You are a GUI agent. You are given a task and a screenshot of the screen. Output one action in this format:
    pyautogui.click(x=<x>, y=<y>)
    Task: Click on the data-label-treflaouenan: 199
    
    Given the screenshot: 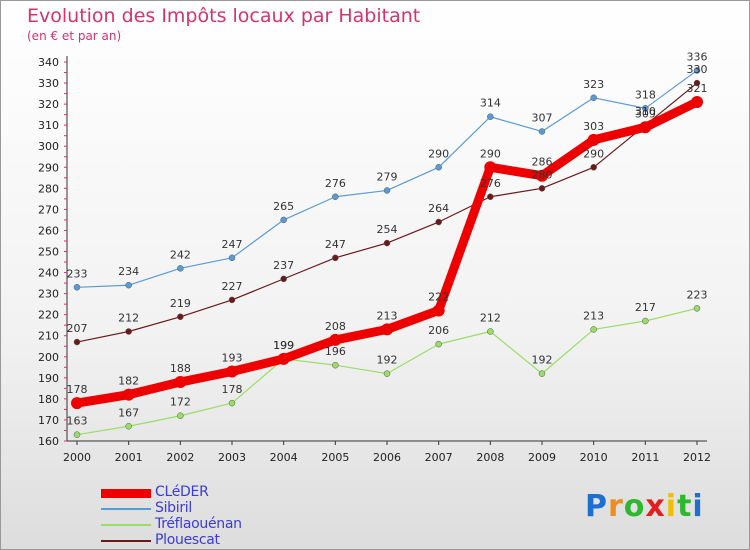 What is the action you would take?
    pyautogui.click(x=283, y=345)
    